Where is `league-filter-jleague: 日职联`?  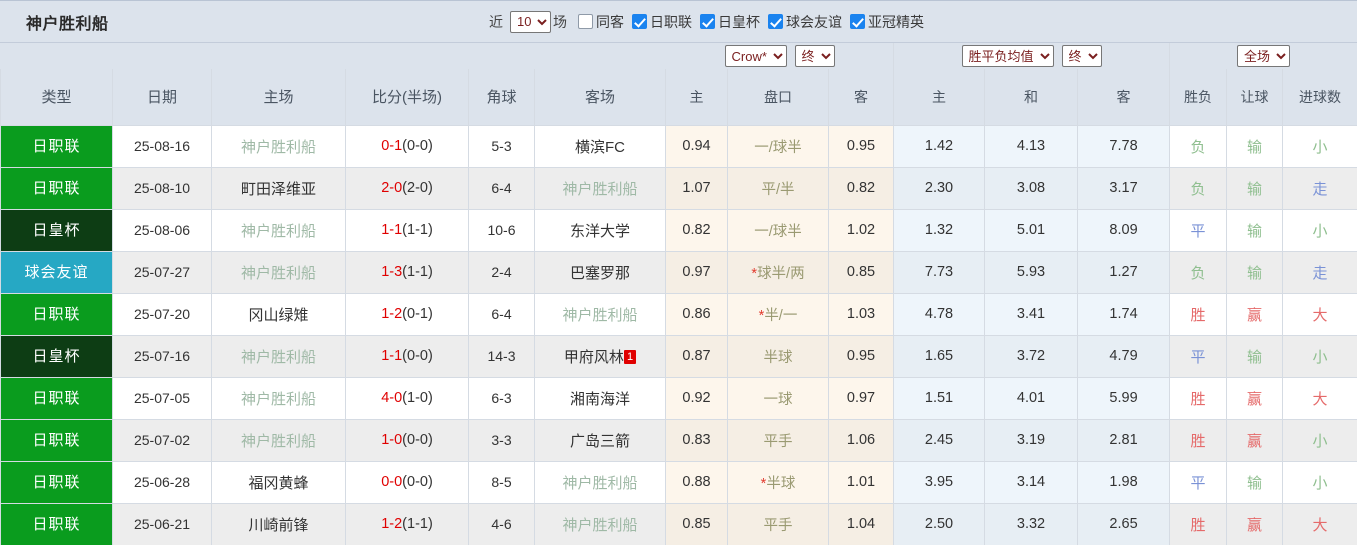
league-filter-jleague: 日职联 is located at coordinates (661, 22).